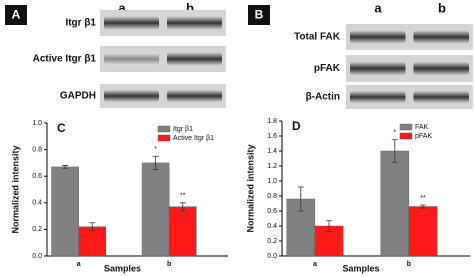  What do you see at coordinates (272, 121) in the screenshot?
I see `y-tick-label: 1.8` at bounding box center [272, 121].